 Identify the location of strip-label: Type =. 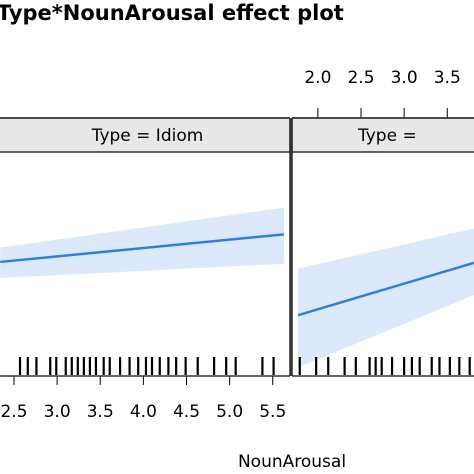
(387, 136).